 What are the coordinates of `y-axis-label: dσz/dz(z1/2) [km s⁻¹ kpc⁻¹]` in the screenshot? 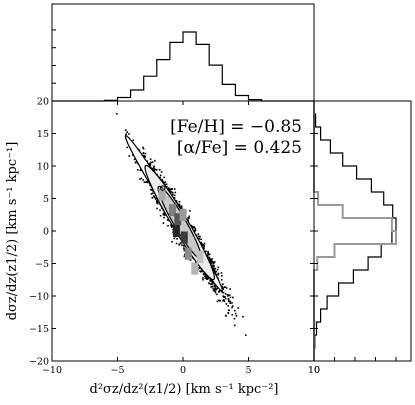 It's located at (12, 231).